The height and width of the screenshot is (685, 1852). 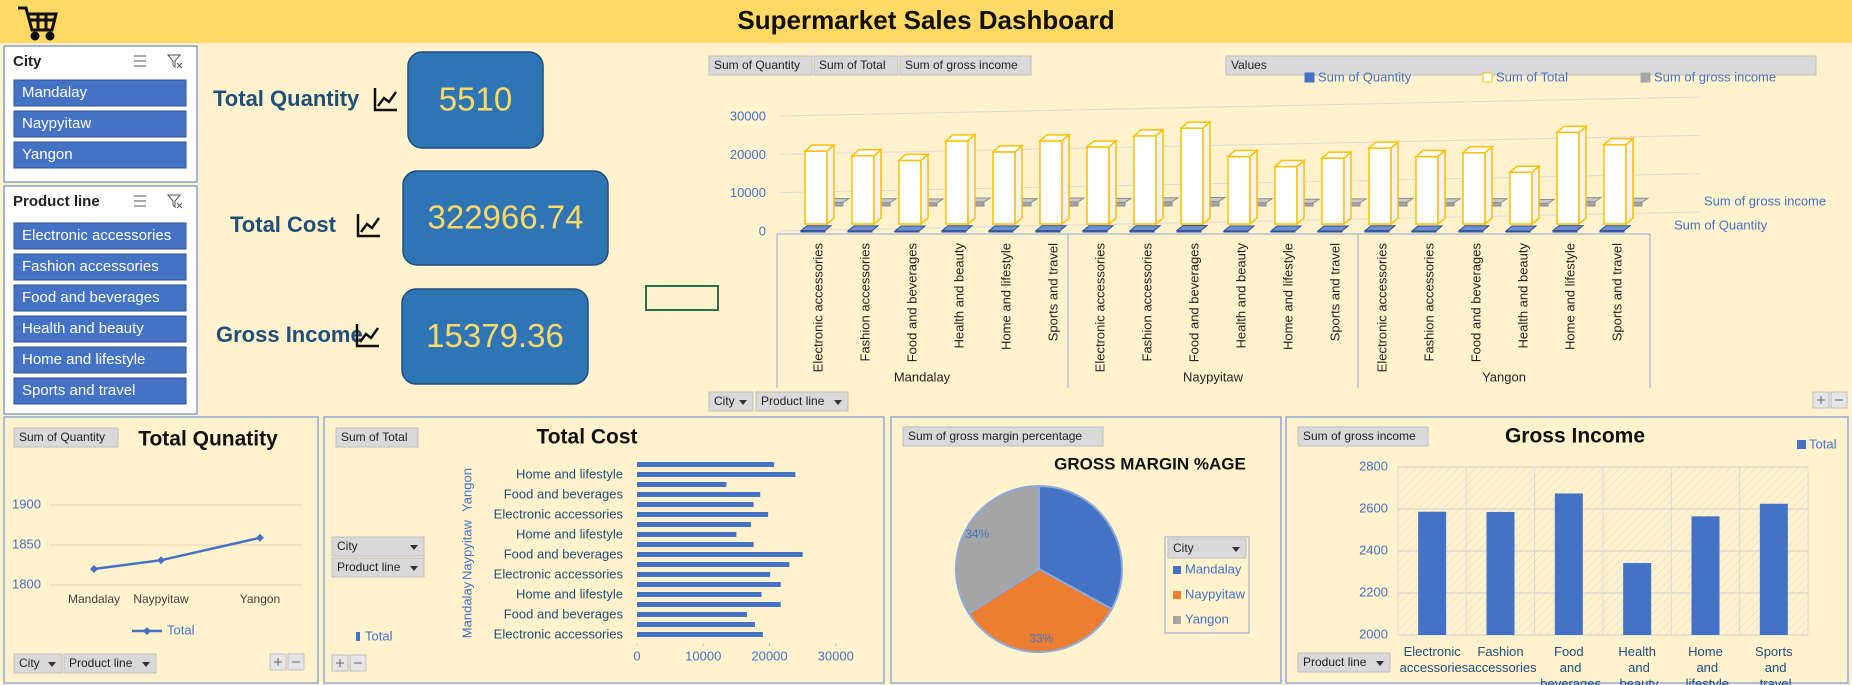 What do you see at coordinates (1637, 664) in the screenshot?
I see `x-tick-label: Health and beauty` at bounding box center [1637, 664].